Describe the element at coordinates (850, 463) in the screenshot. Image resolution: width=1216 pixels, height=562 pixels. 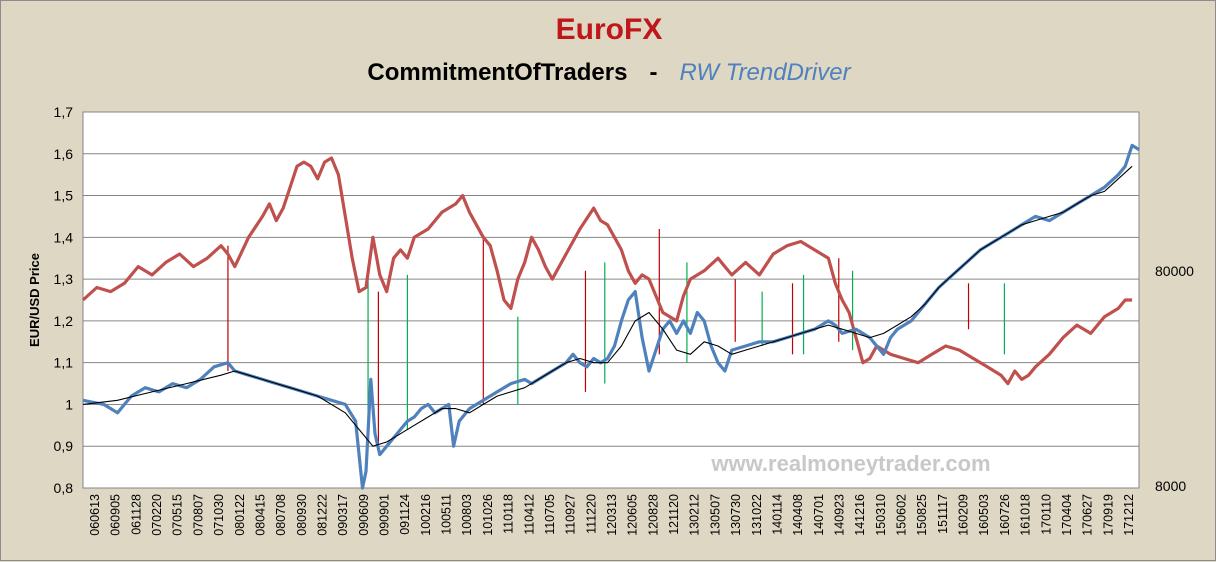
I see `watermark-text: www.realmoneytrader.com` at that location.